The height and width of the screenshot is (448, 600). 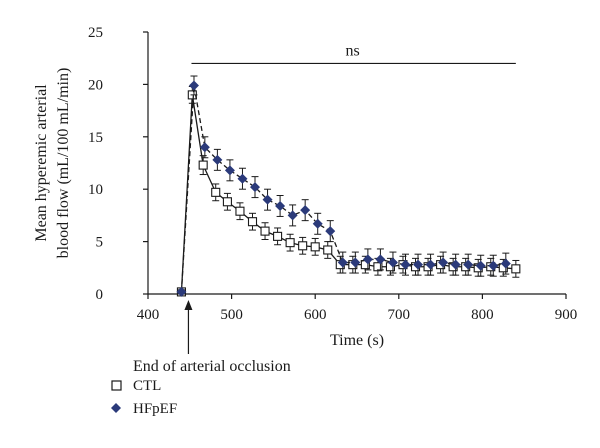 What do you see at coordinates (357, 340) in the screenshot?
I see `x-axis-title: Time (s)` at bounding box center [357, 340].